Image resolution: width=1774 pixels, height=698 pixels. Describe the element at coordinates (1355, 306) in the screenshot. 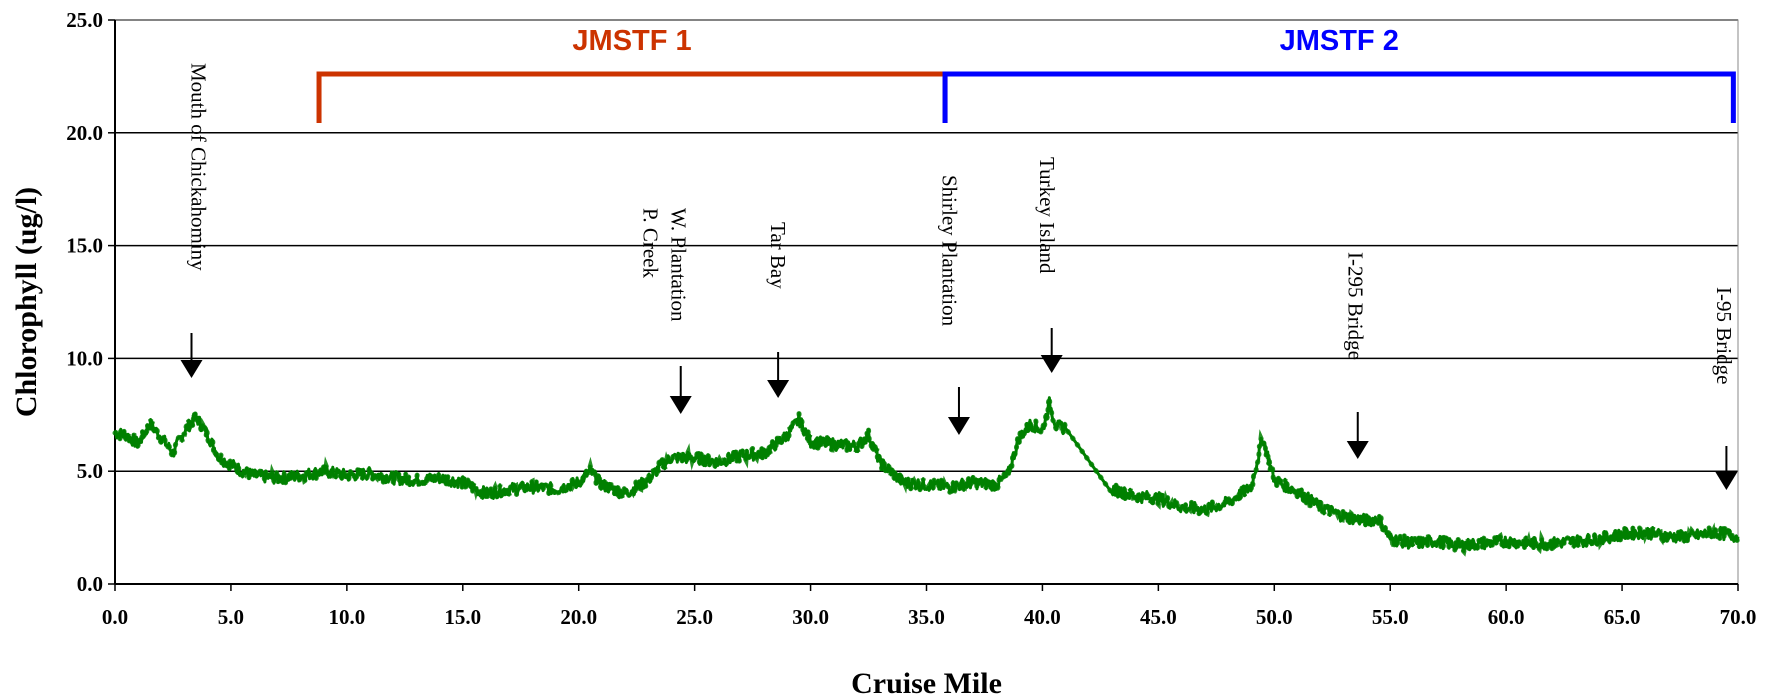

I see `annotation-label: I-295 Bridge` at that location.